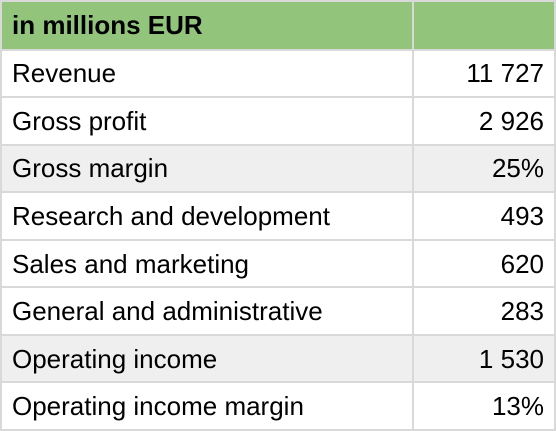  Describe the element at coordinates (484, 121) in the screenshot. I see `row-value-cell: 2 926` at that location.